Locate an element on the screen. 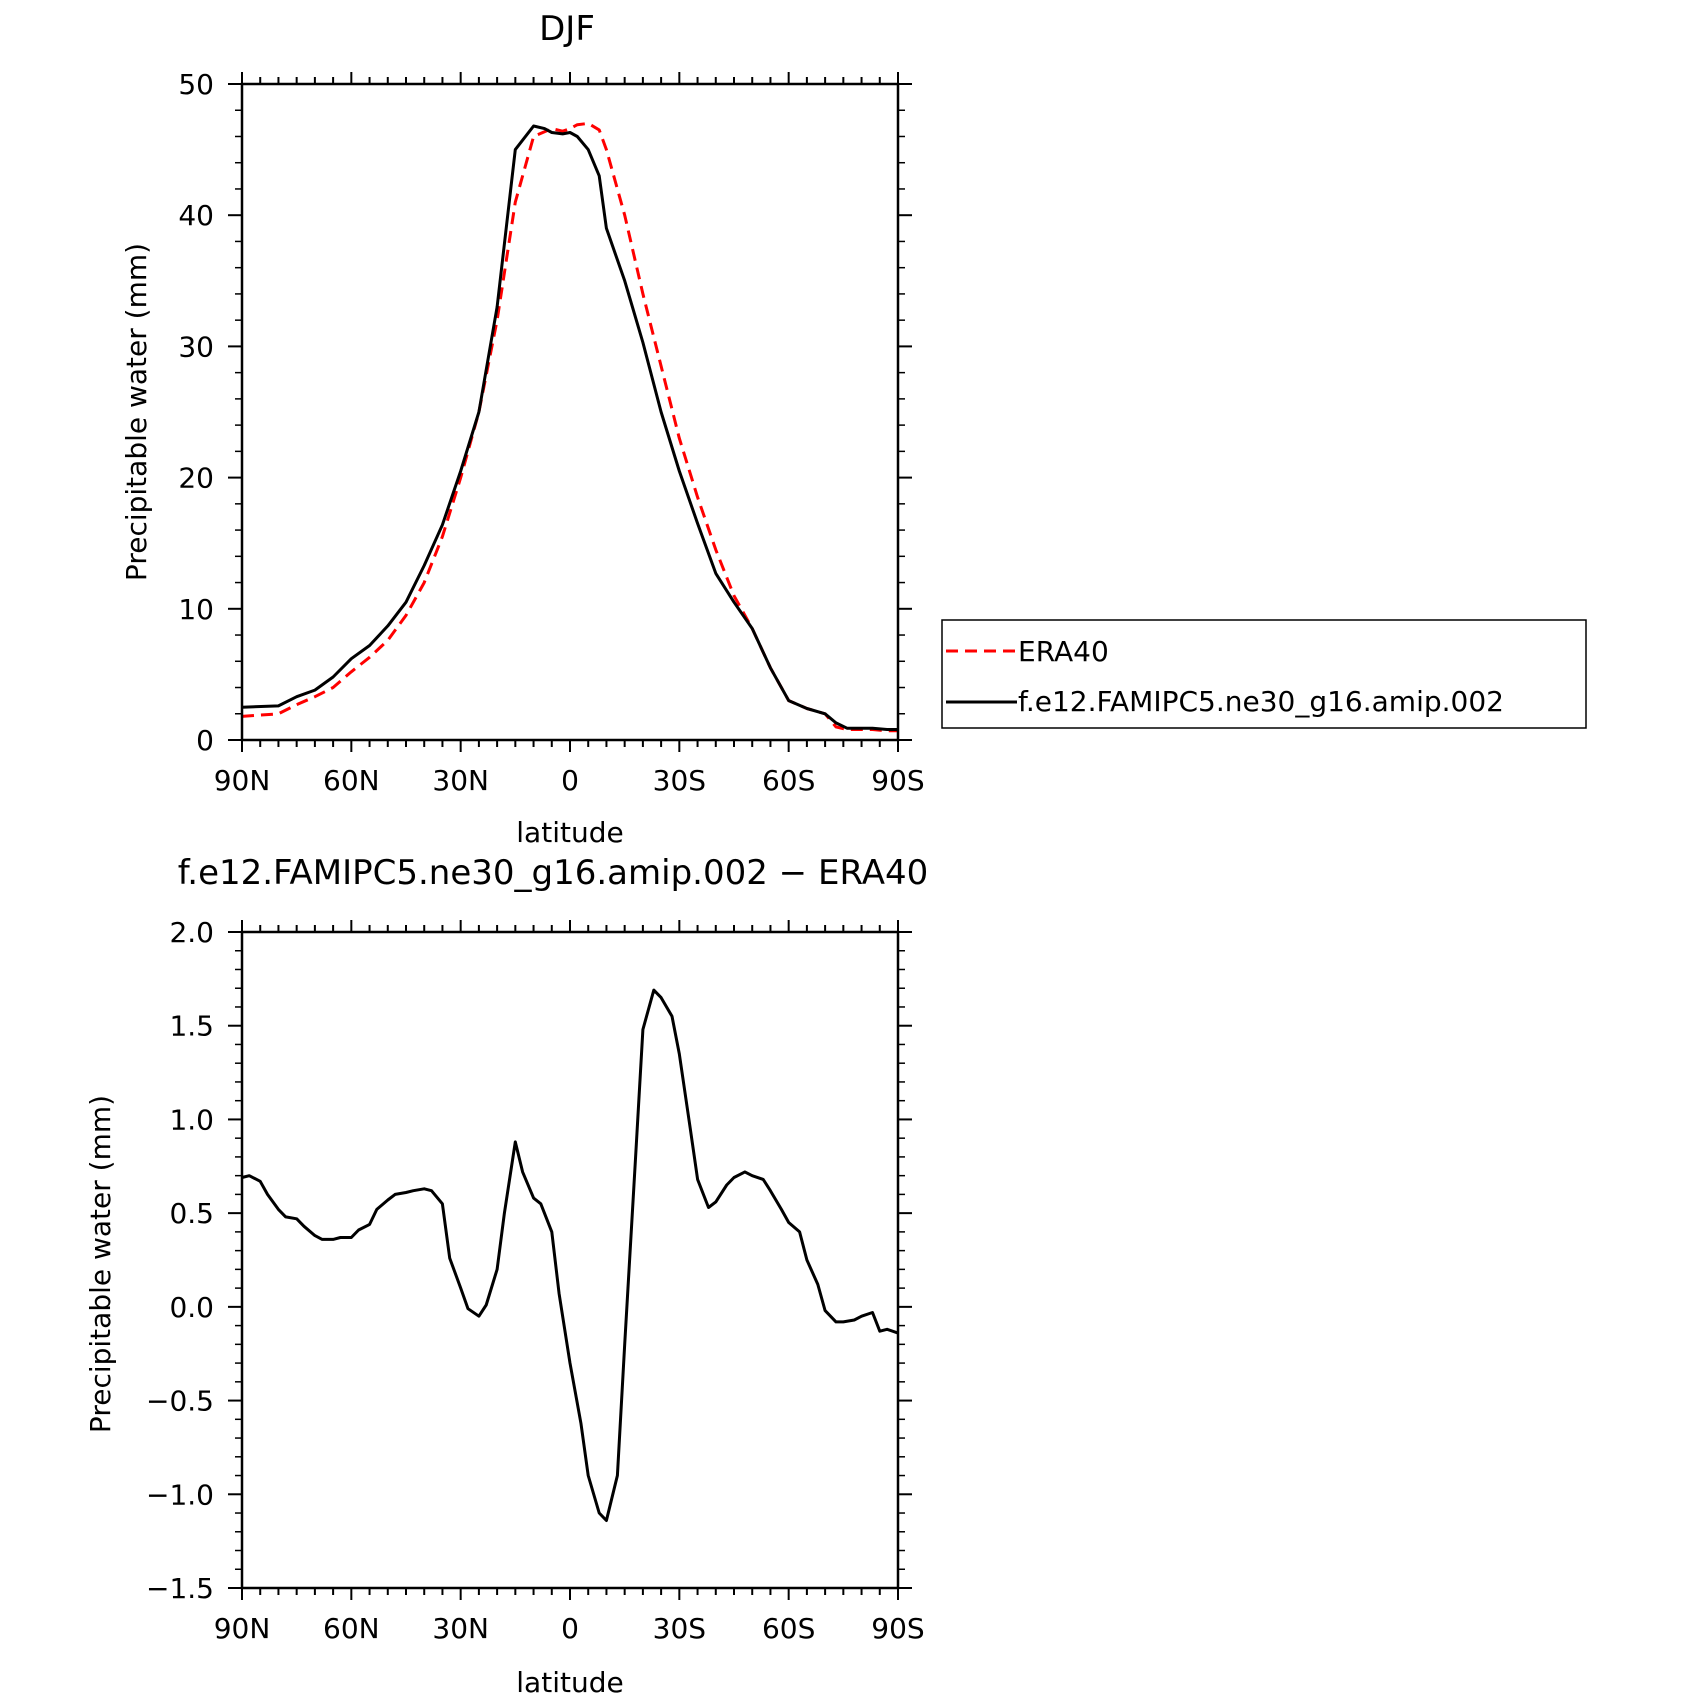  bottom-panel-x-axis-label: latitude is located at coordinates (569, 1682).